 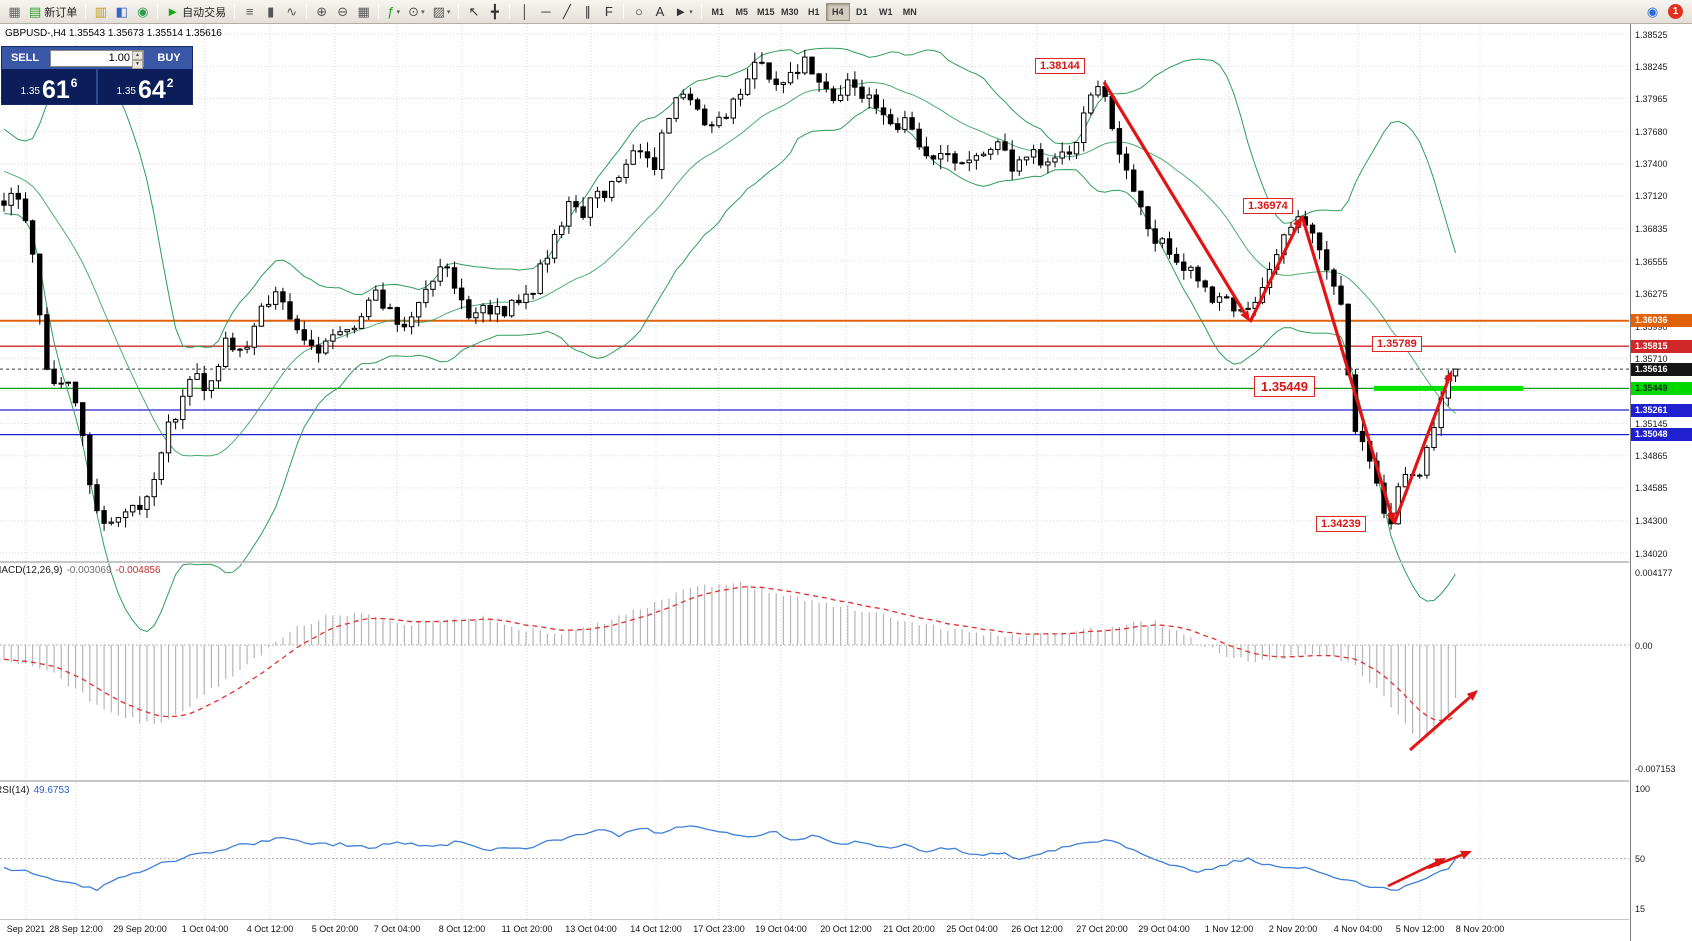 I want to click on trendline-icon: ╱, so click(x=566, y=11).